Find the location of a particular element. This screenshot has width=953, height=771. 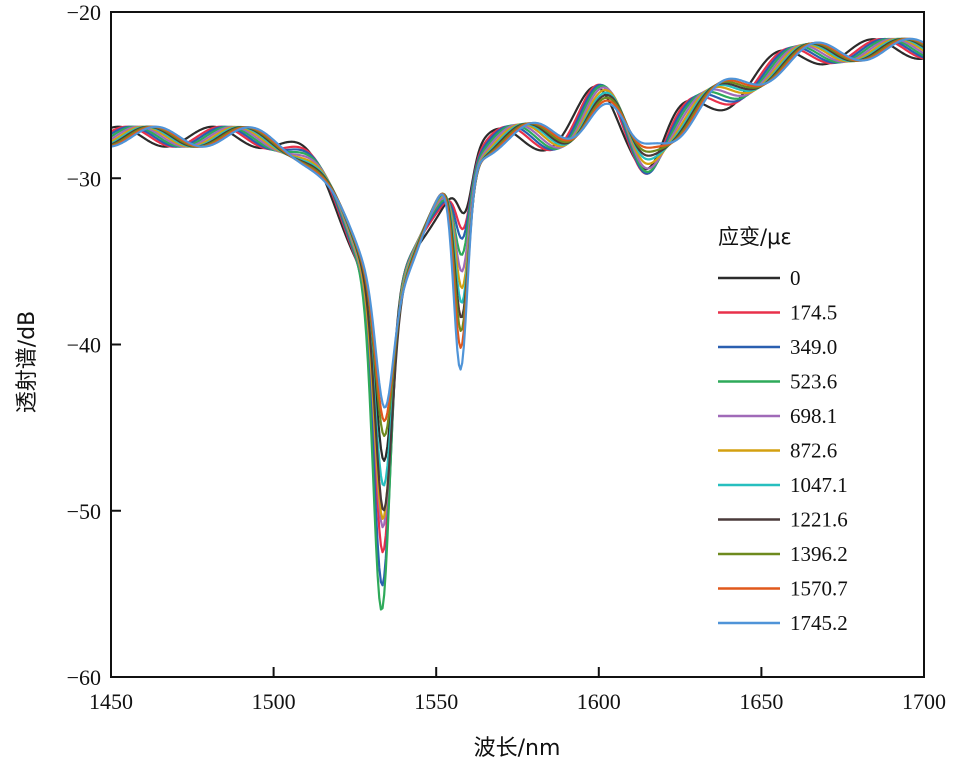

legend-label: 872.6 is located at coordinates (813, 451).